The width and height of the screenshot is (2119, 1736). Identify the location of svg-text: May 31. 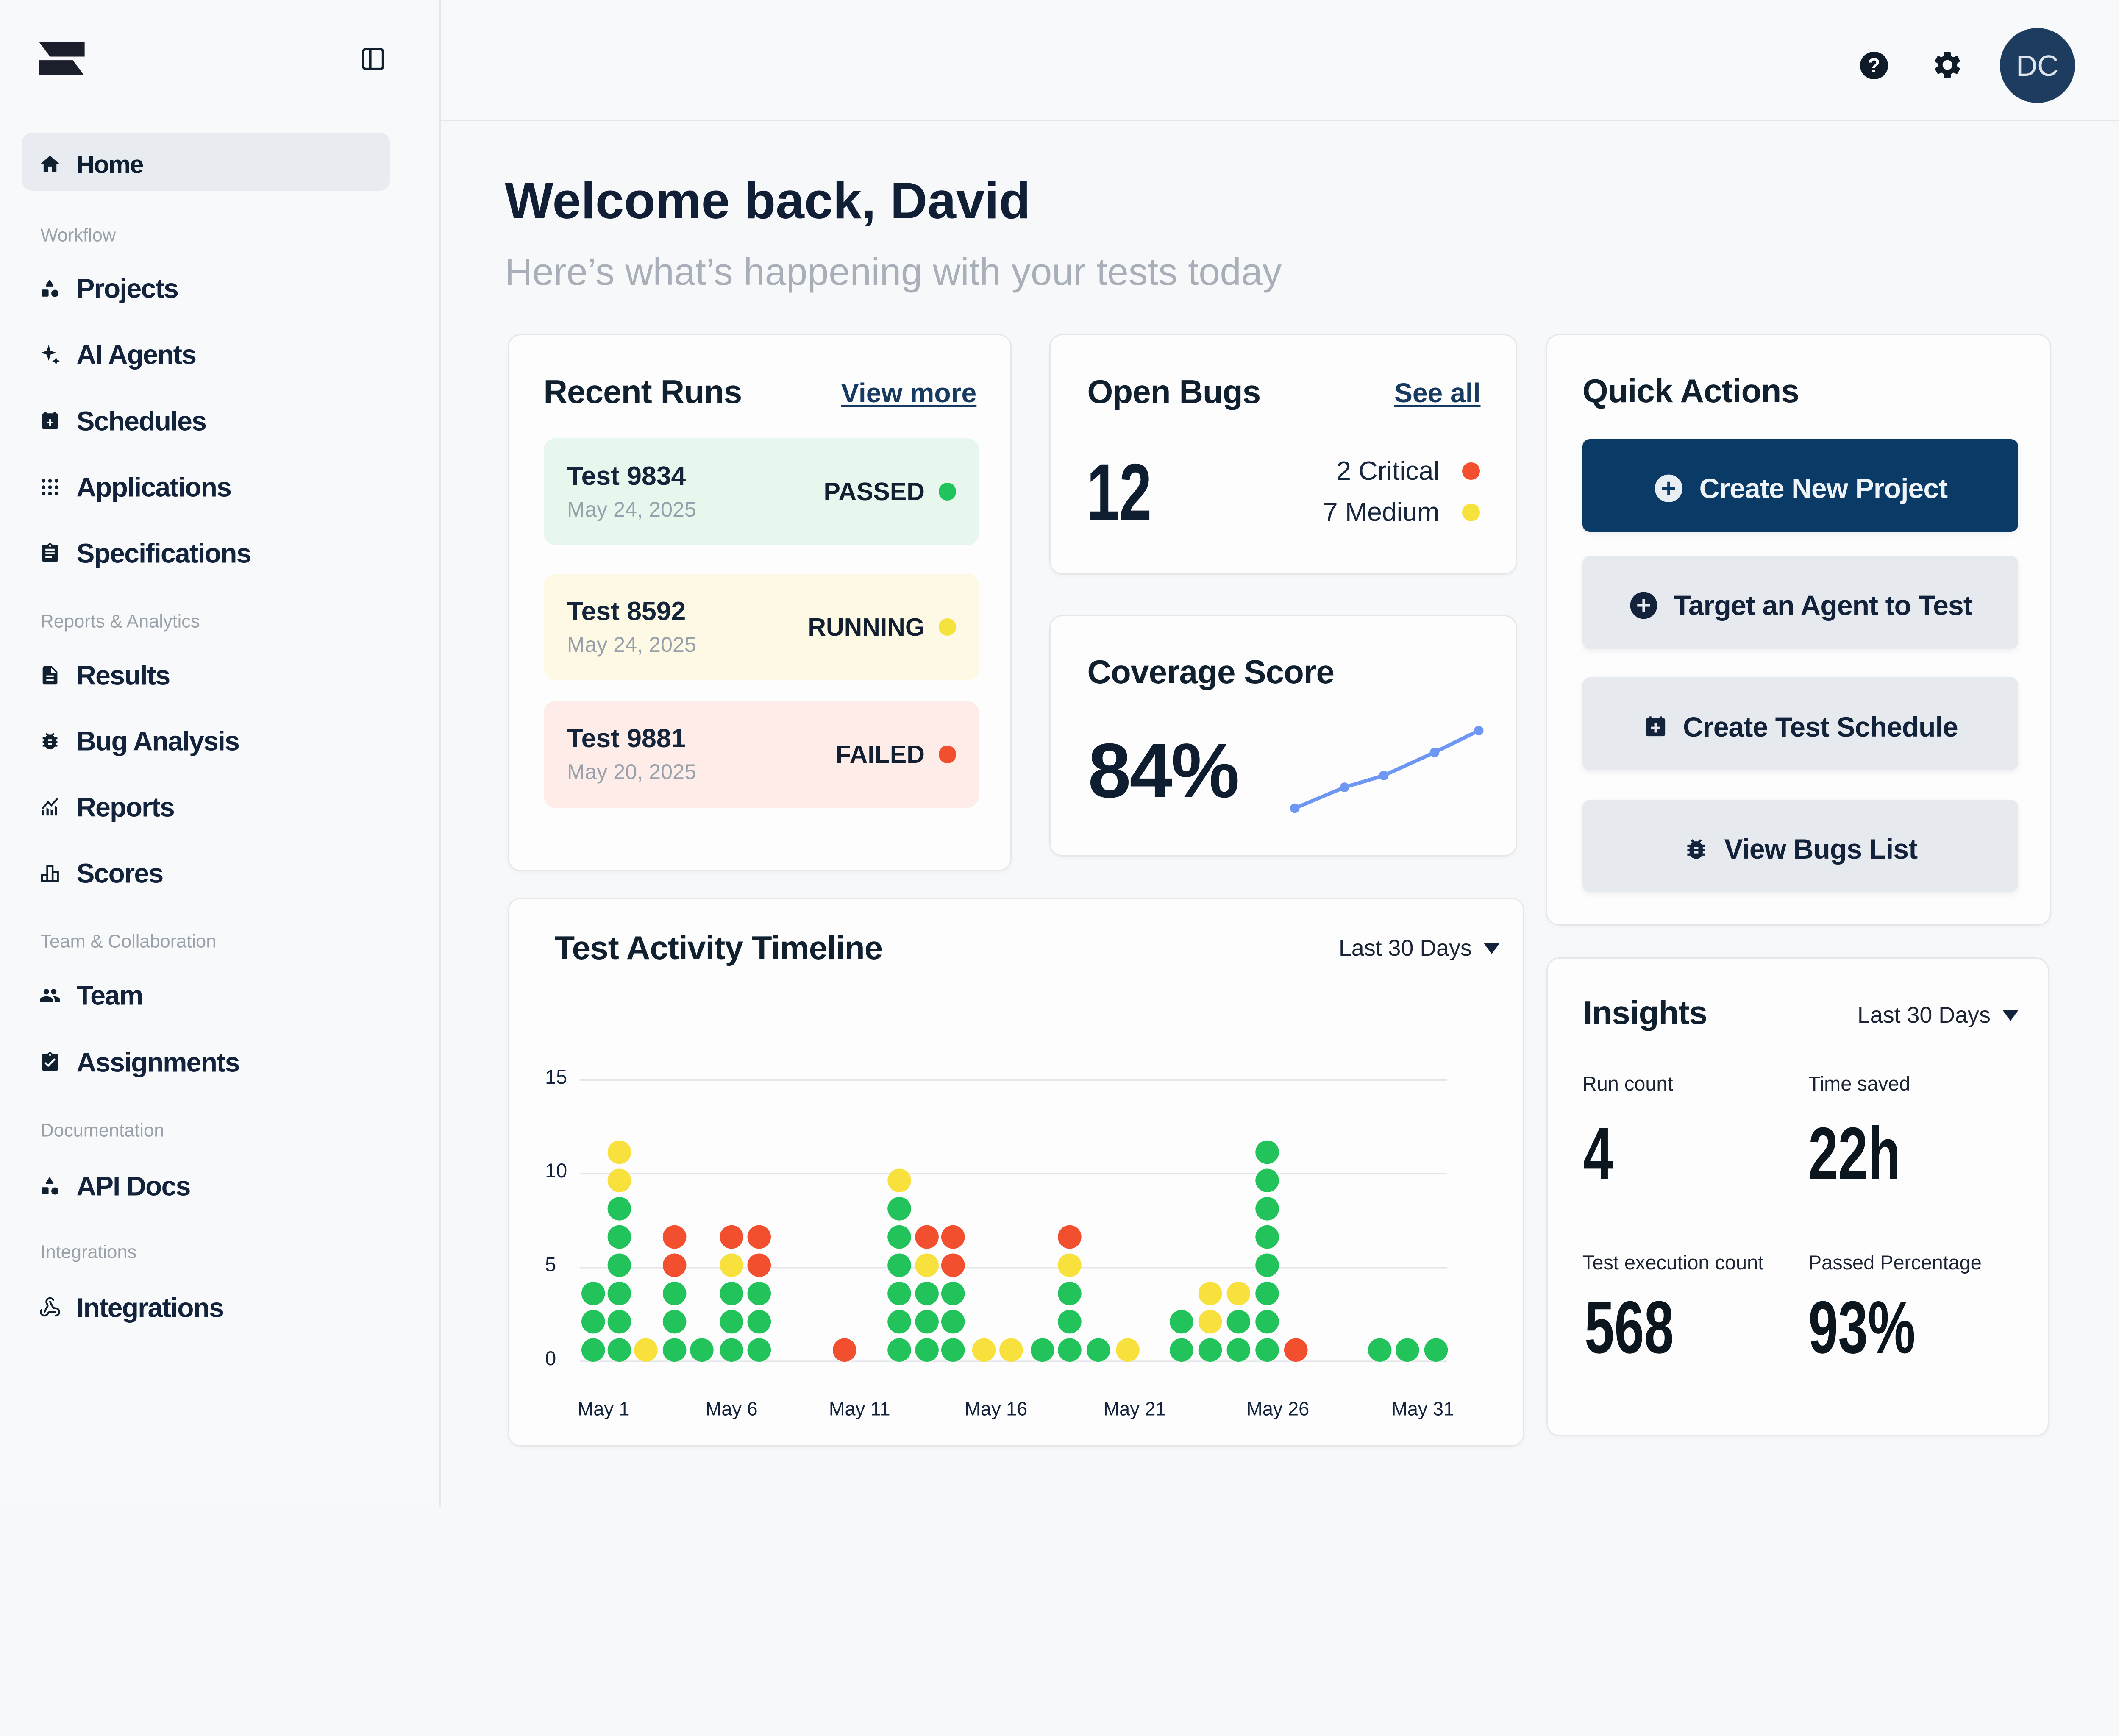
(1423, 1409).